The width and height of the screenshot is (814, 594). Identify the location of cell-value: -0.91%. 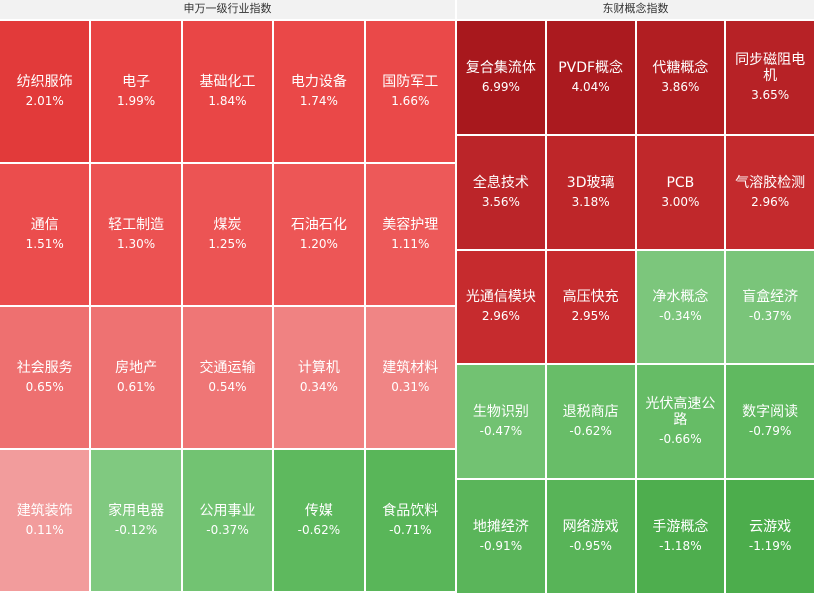
(501, 546).